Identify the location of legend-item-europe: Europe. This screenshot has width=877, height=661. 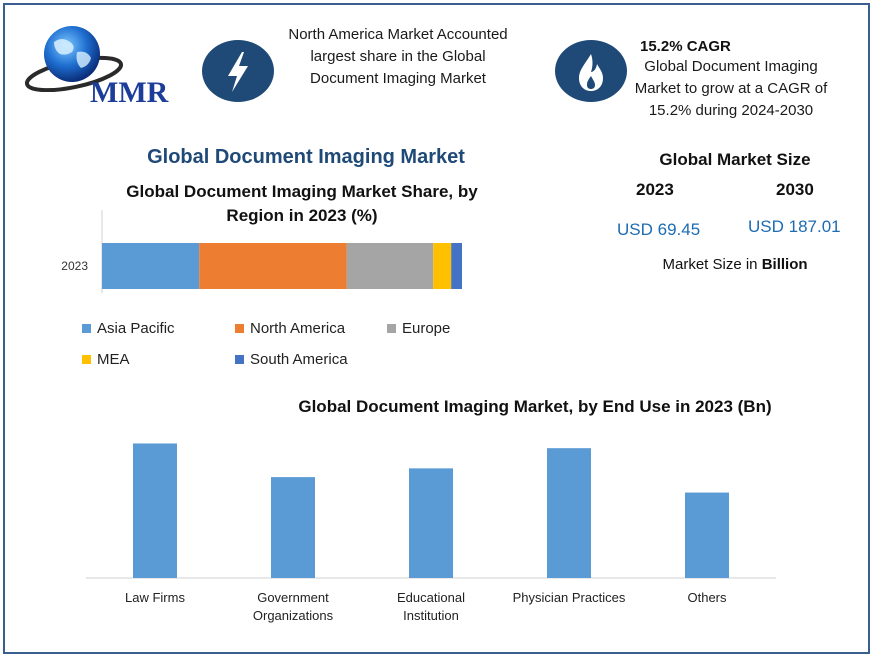
(418, 328).